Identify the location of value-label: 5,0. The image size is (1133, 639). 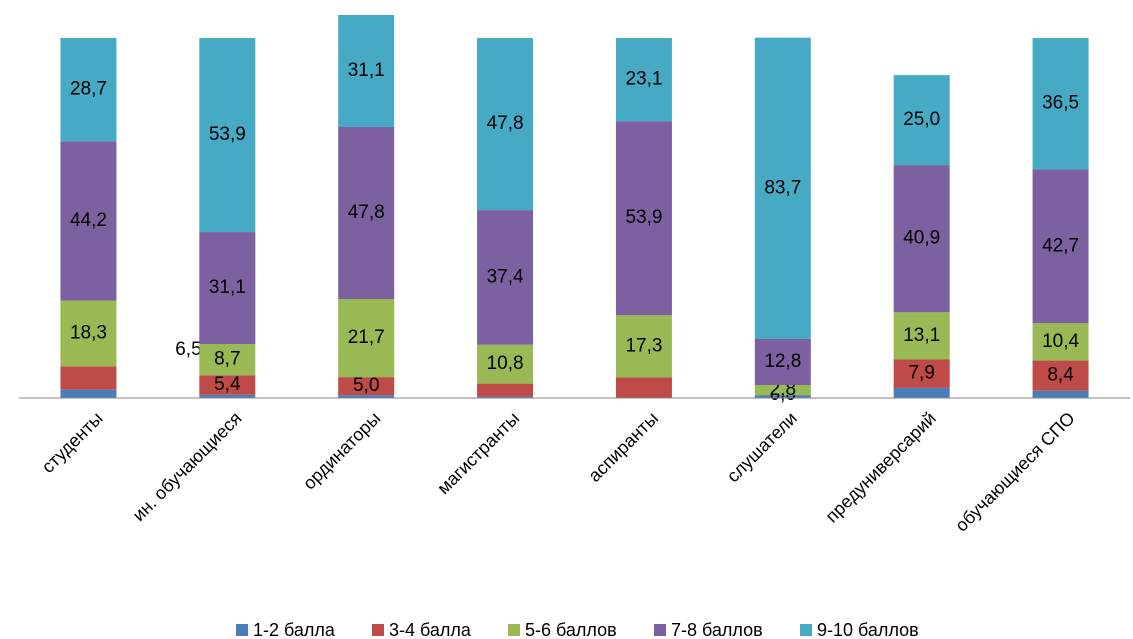
(366, 385).